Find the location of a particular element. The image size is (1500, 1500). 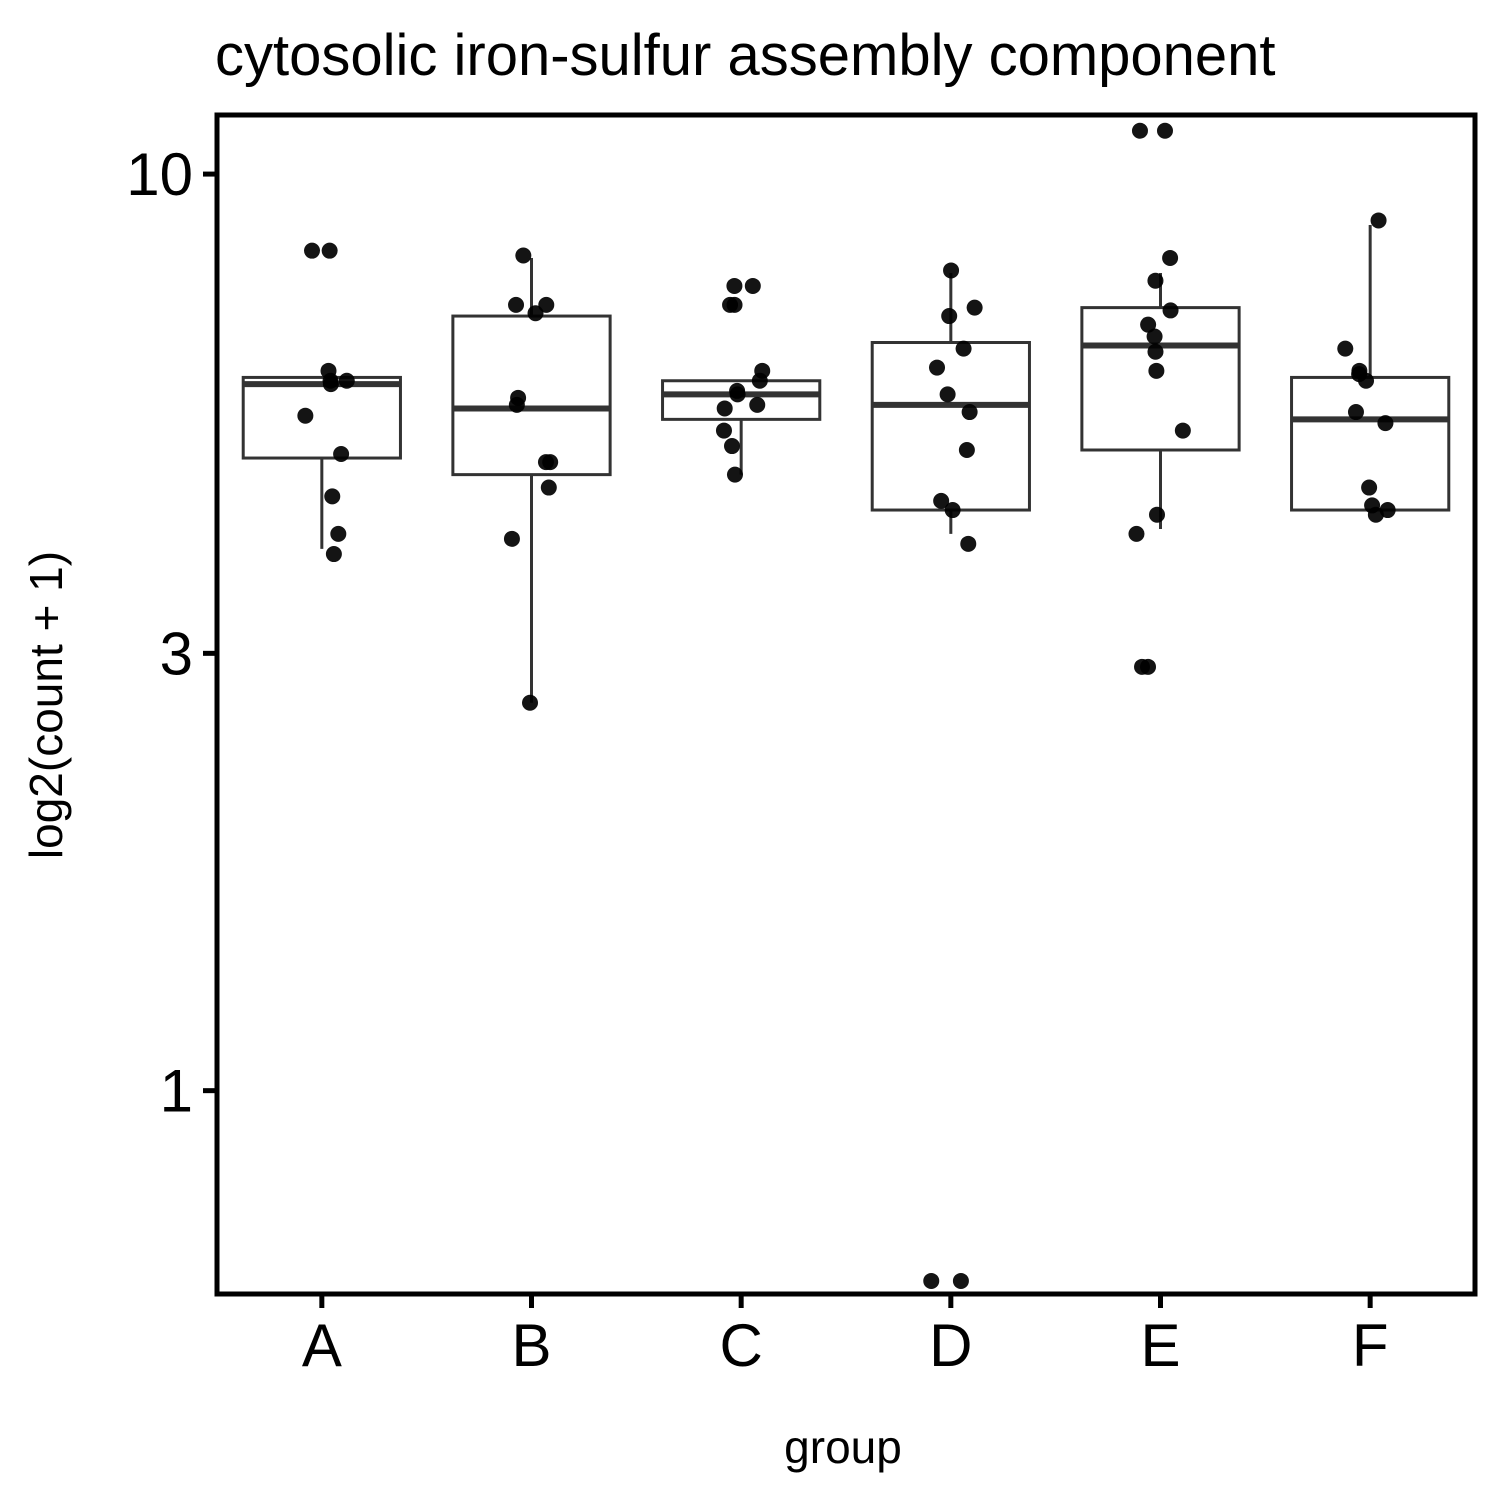

points-B is located at coordinates (531, 479).